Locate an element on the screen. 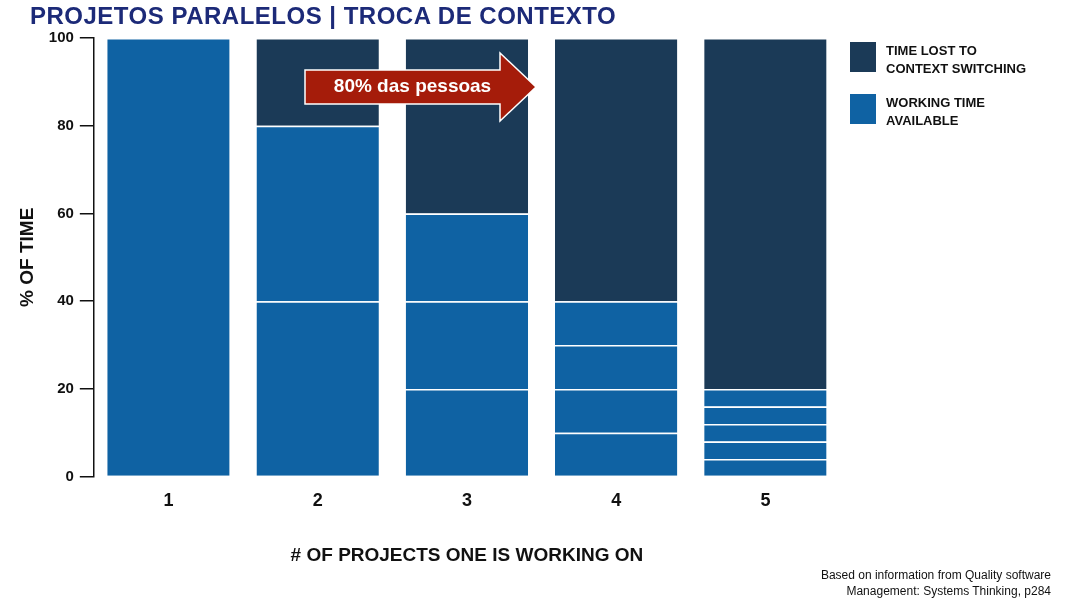  x-tick-label: 4 is located at coordinates (616, 500).